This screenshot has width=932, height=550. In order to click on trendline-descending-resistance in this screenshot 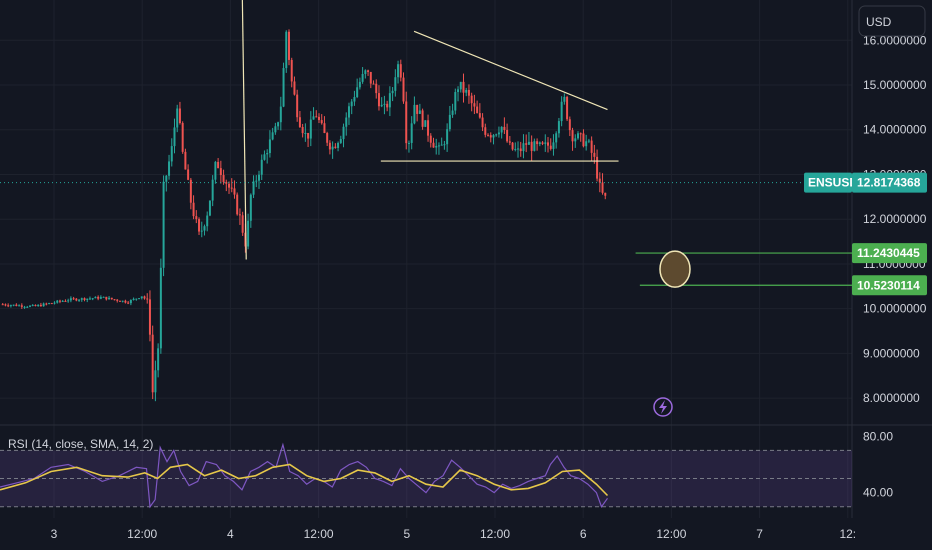, I will do `click(510, 70)`.